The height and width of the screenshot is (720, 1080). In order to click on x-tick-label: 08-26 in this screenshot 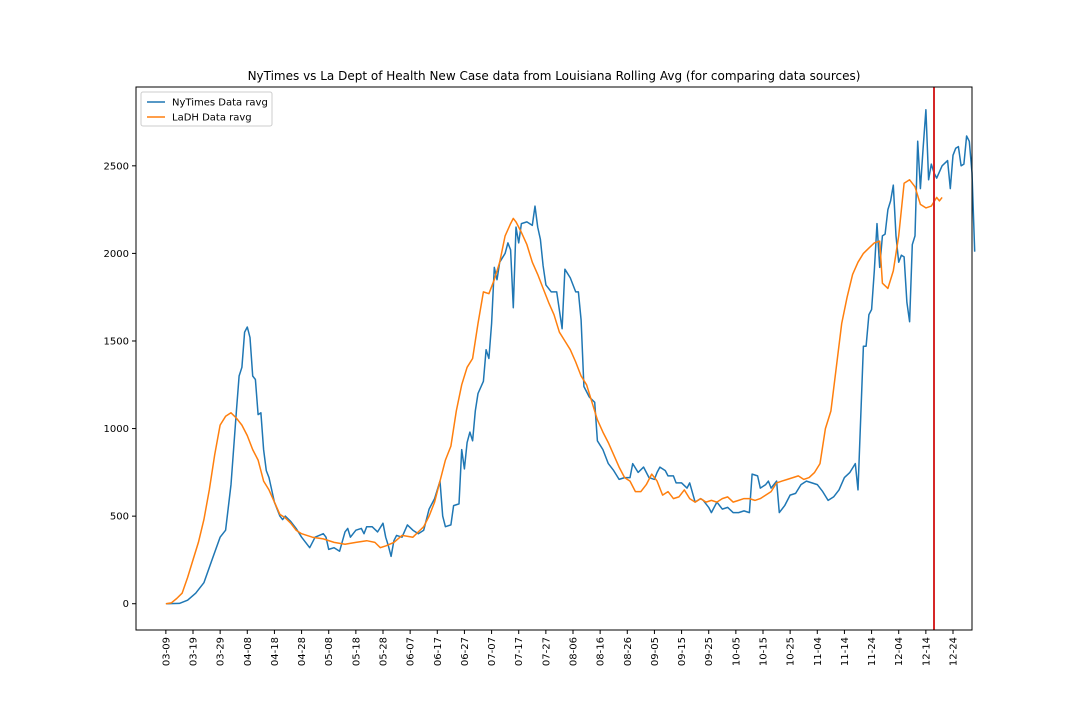, I will do `click(628, 651)`.